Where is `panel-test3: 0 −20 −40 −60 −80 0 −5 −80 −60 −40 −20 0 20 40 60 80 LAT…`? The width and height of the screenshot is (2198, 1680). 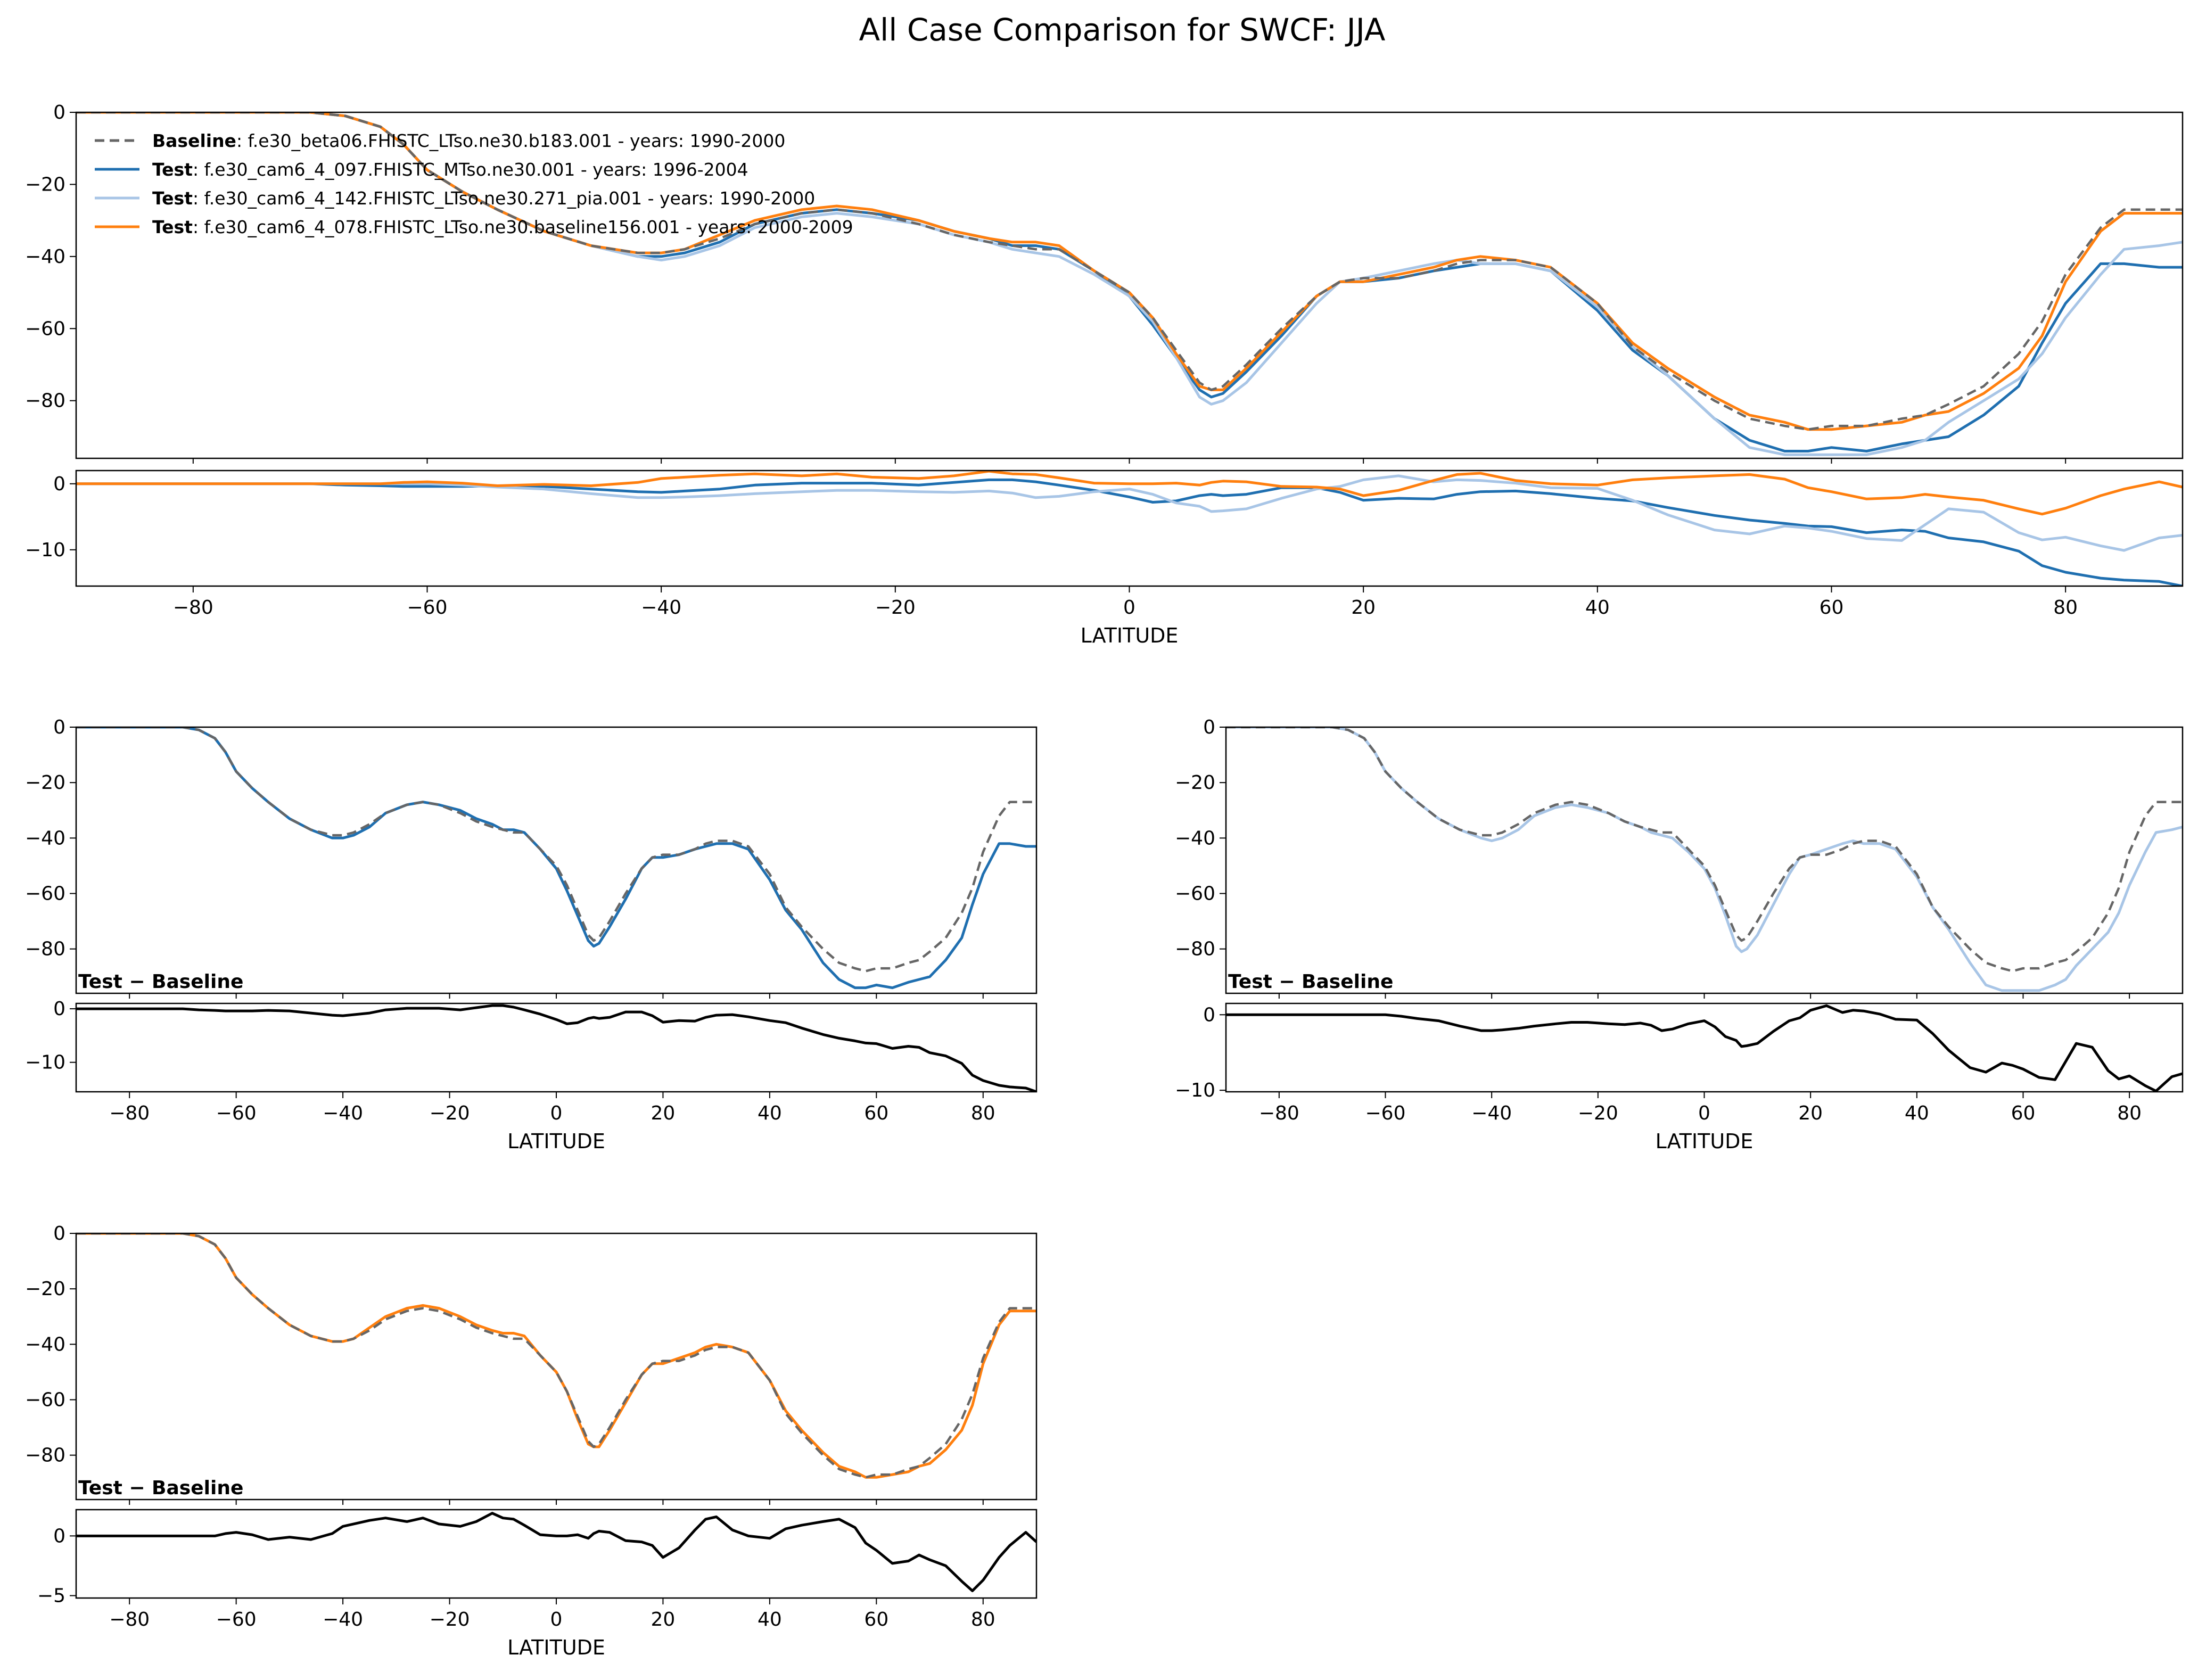 panel-test3: 0 −20 −40 −60 −80 0 −5 −80 −60 −40 −20 0 20 40 60 80 LAT… is located at coordinates (531, 1441).